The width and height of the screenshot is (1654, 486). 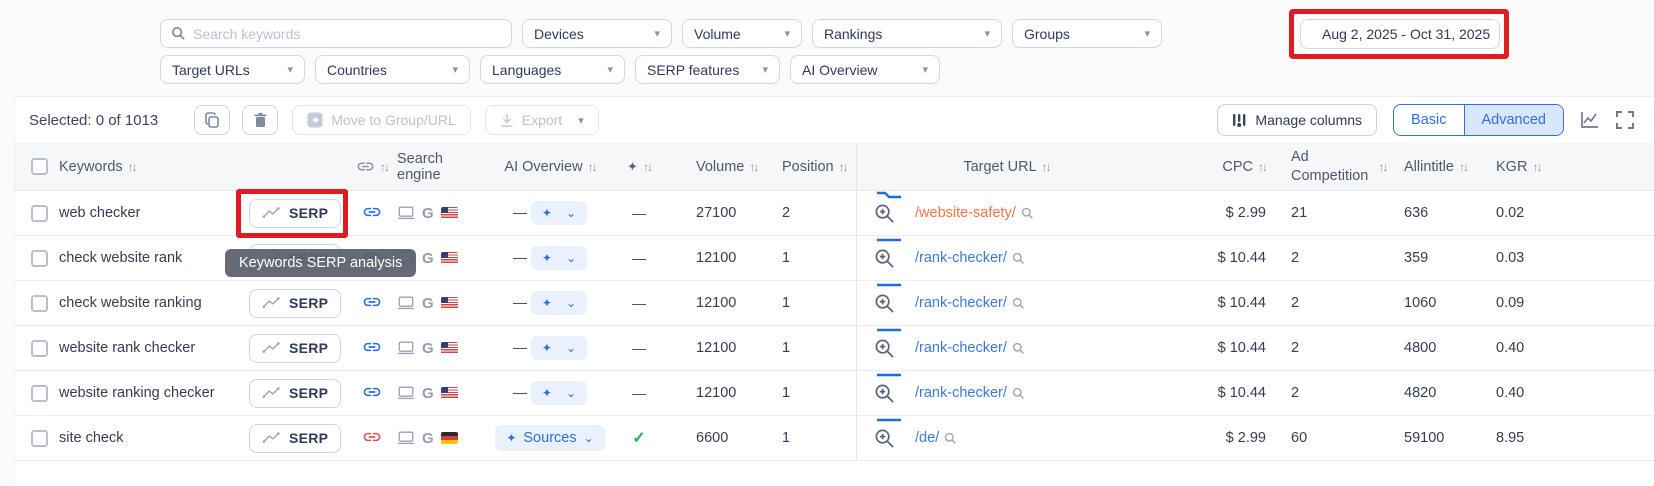 What do you see at coordinates (1007, 166) in the screenshot?
I see `header-target-url: Target URL ↑↓` at bounding box center [1007, 166].